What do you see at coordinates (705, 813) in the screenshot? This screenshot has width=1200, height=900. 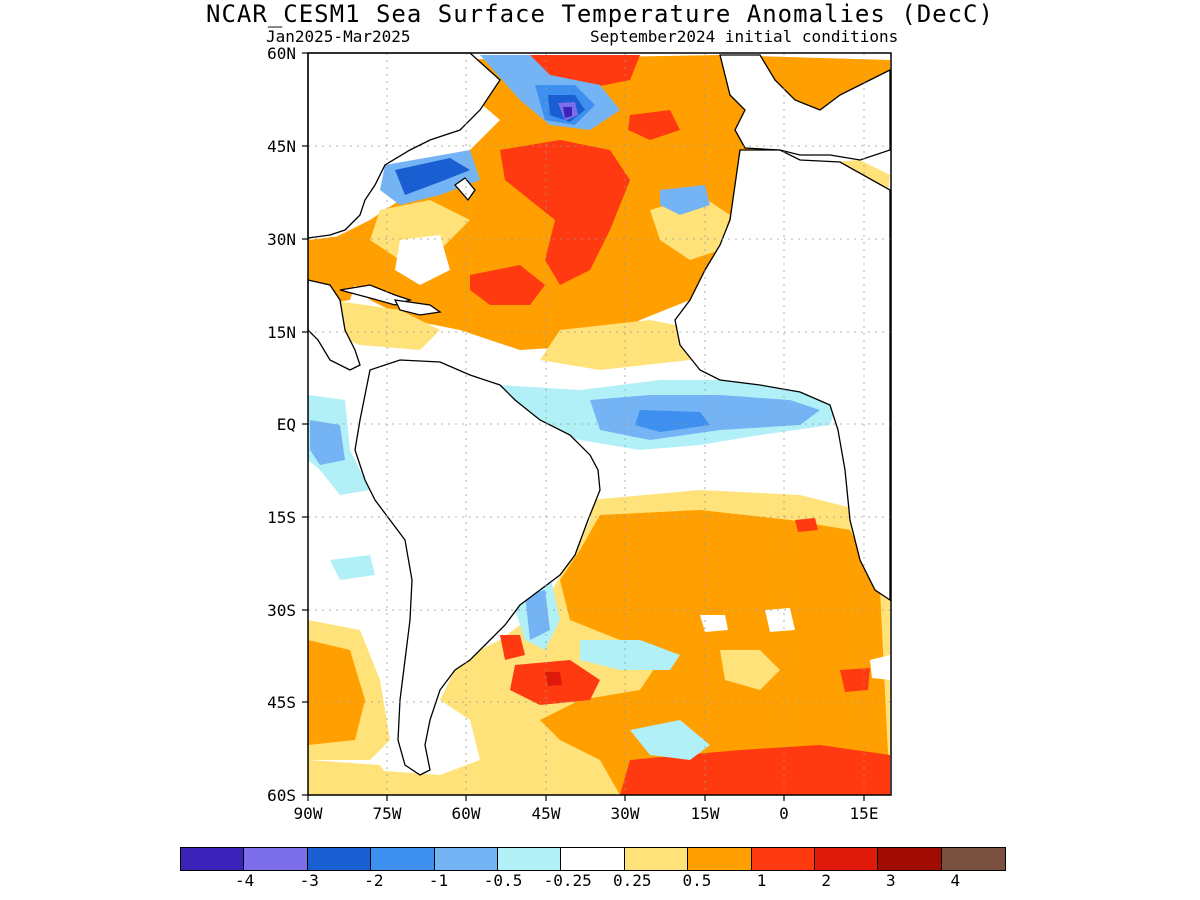 I see `lon-label-15w: 15W` at bounding box center [705, 813].